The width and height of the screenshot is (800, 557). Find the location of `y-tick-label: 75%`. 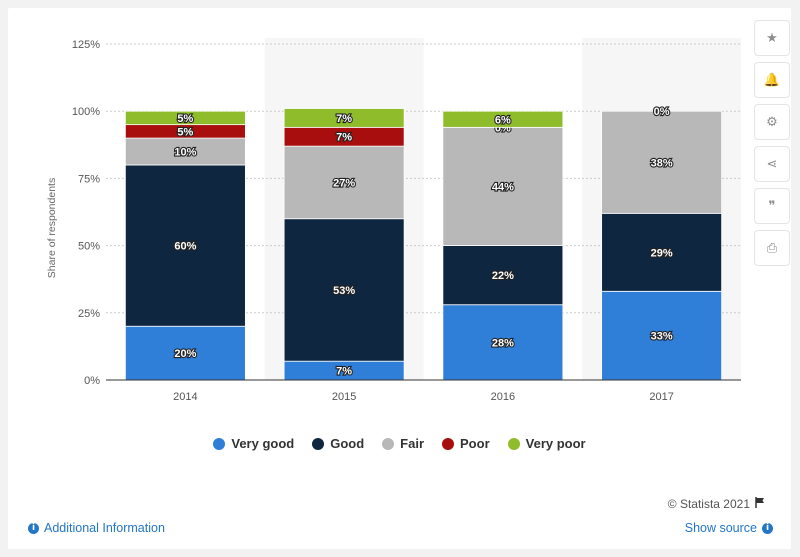

y-tick-label: 75% is located at coordinates (89, 179).